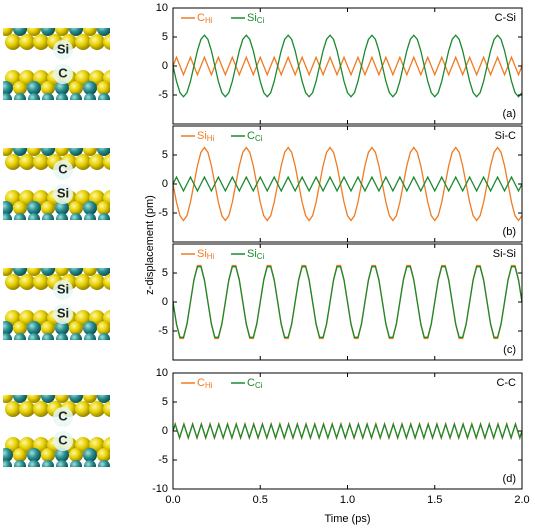 Image resolution: width=535 pixels, height=530 pixels. What do you see at coordinates (165, 37) in the screenshot?
I see `y-tick-label: 5` at bounding box center [165, 37].